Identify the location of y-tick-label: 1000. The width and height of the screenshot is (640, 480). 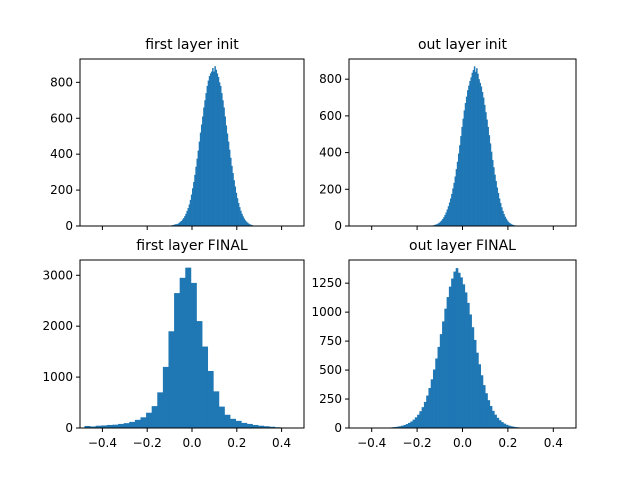
(57, 377).